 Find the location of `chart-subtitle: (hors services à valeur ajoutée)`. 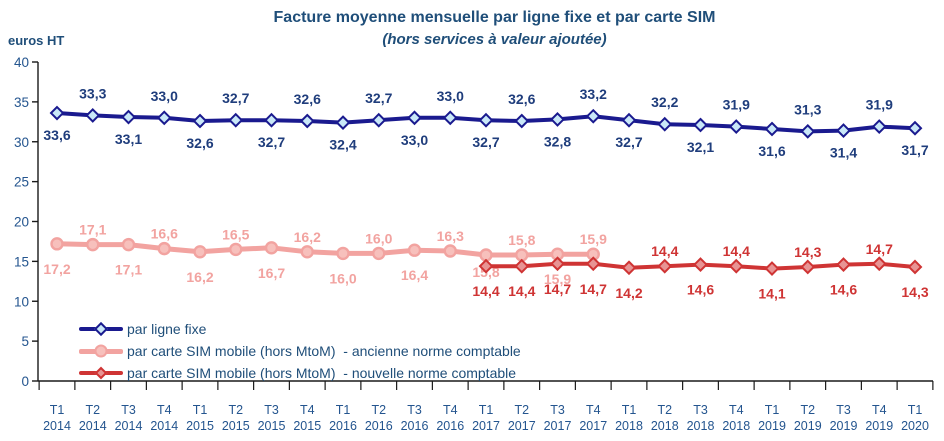

chart-subtitle: (hors services à valeur ajoutée) is located at coordinates (494, 39).